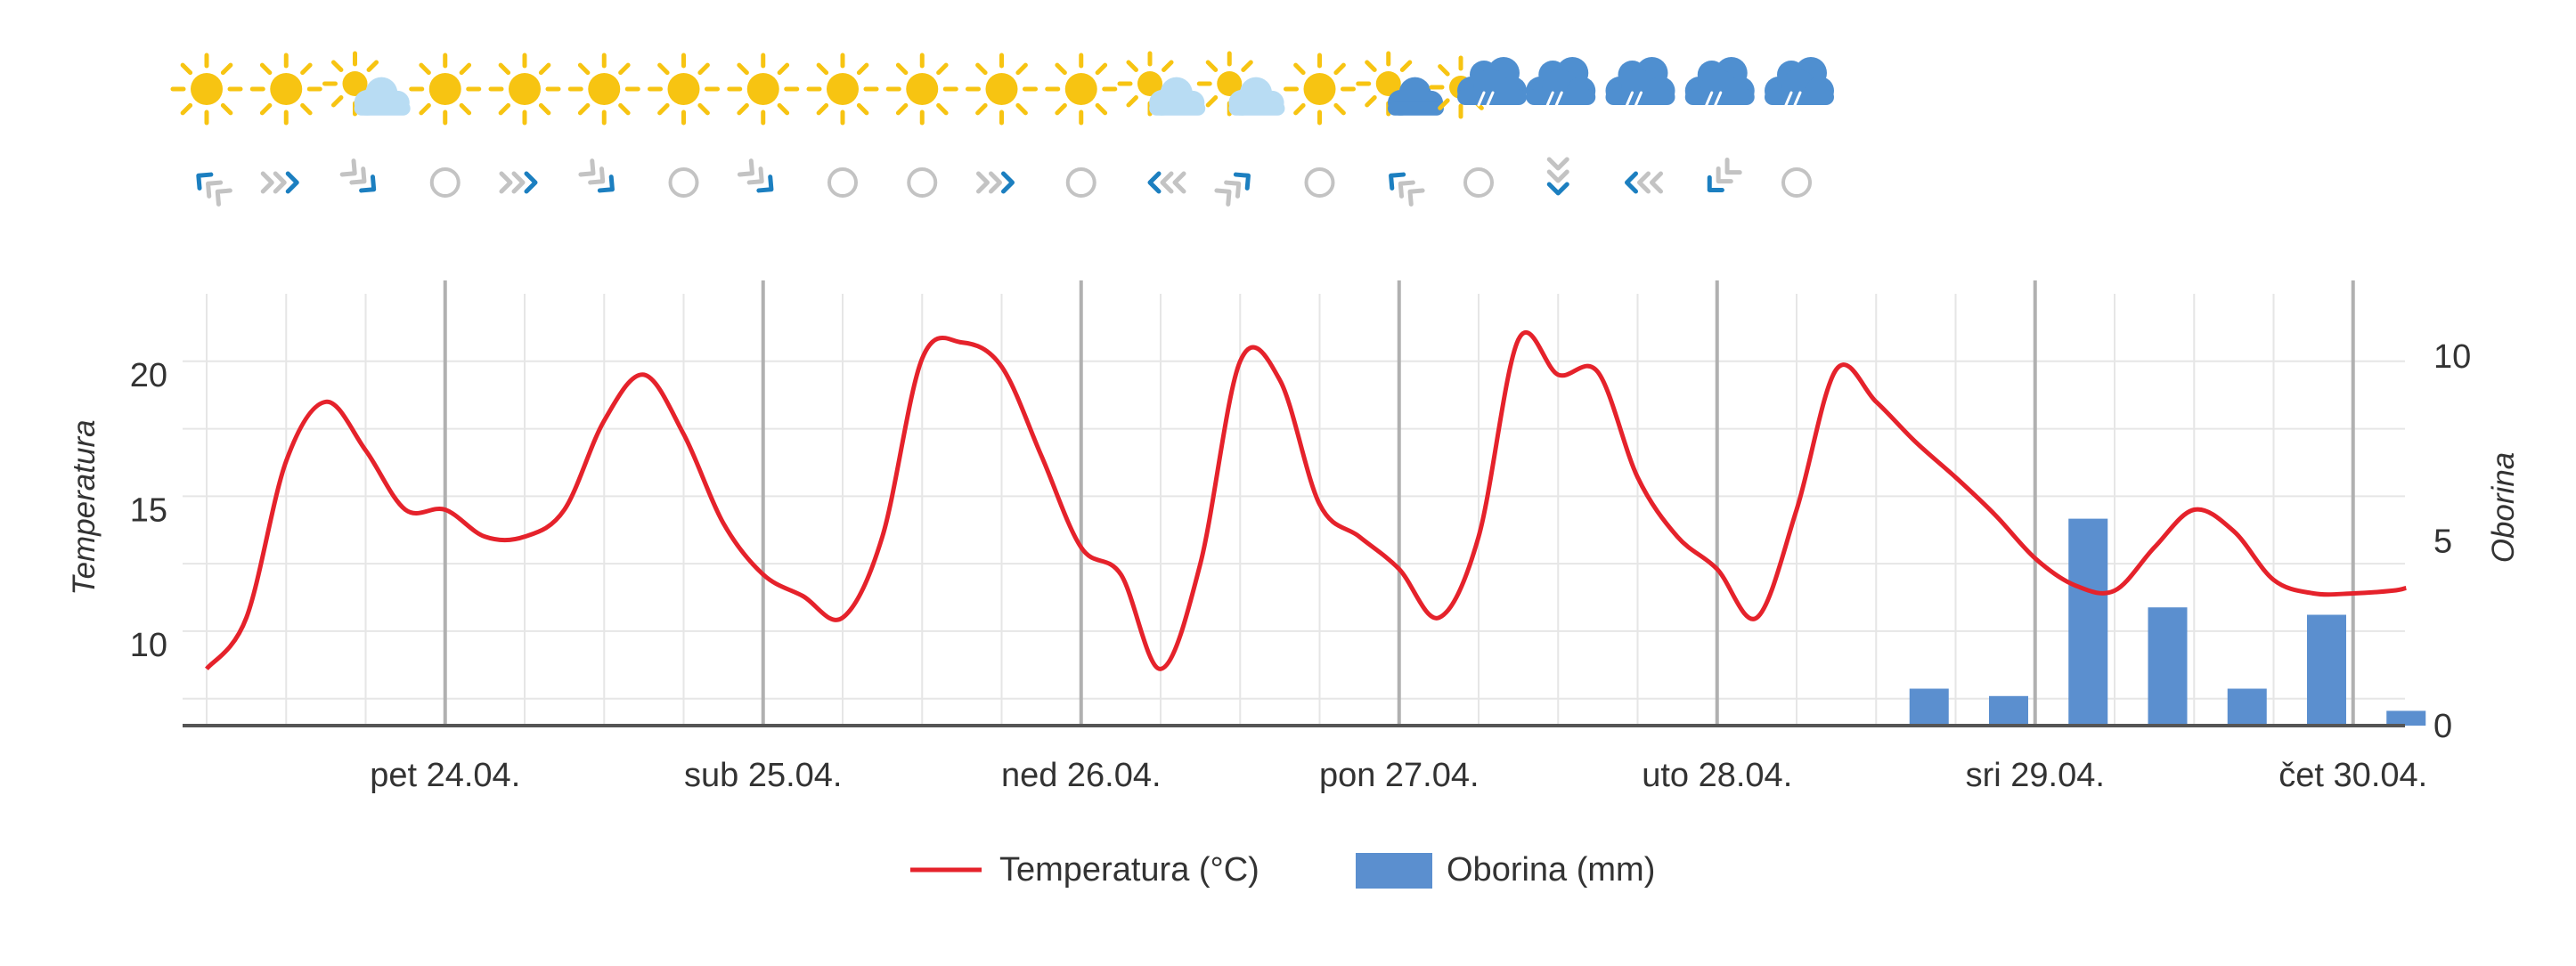 The width and height of the screenshot is (2576, 966). Describe the element at coordinates (1232, 190) in the screenshot. I see `wind-ne-arrow-icon` at that location.